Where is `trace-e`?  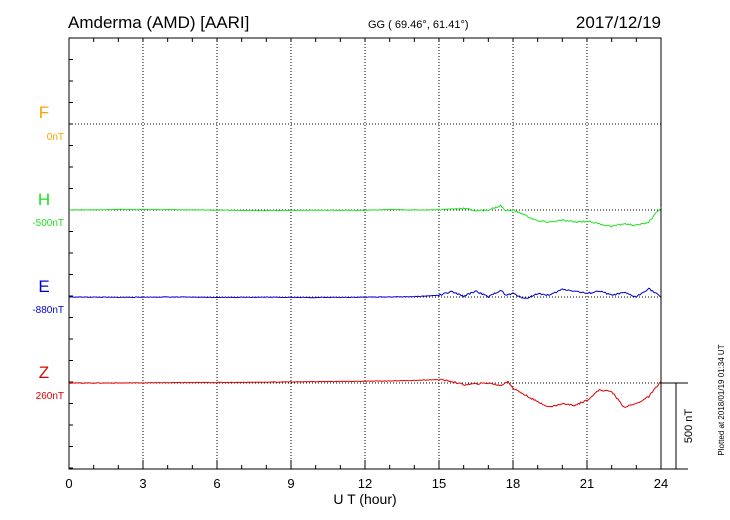 trace-e is located at coordinates (364, 293).